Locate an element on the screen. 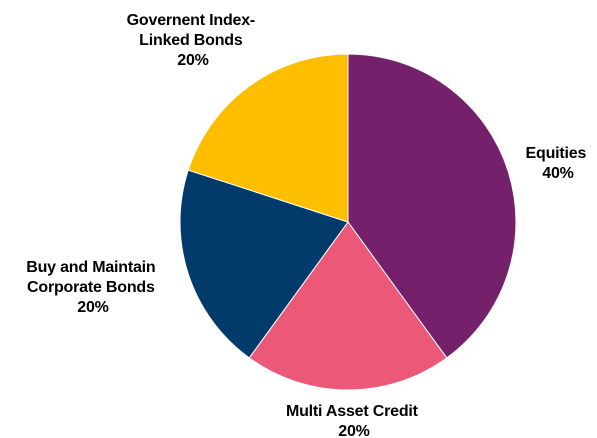 Image resolution: width=597 pixels, height=438 pixels. label-equities-pct: 40% is located at coordinates (557, 173).